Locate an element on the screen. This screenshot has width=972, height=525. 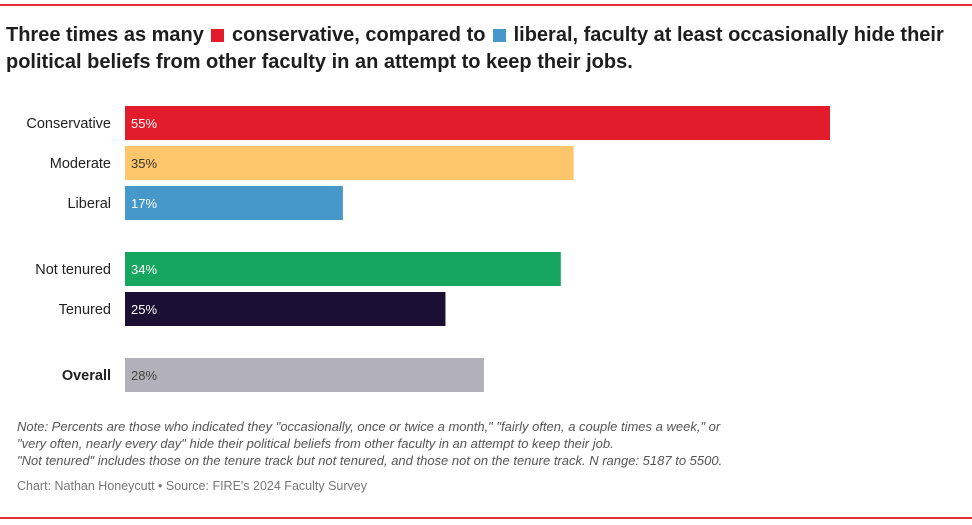
bottom-rule is located at coordinates (486, 518).